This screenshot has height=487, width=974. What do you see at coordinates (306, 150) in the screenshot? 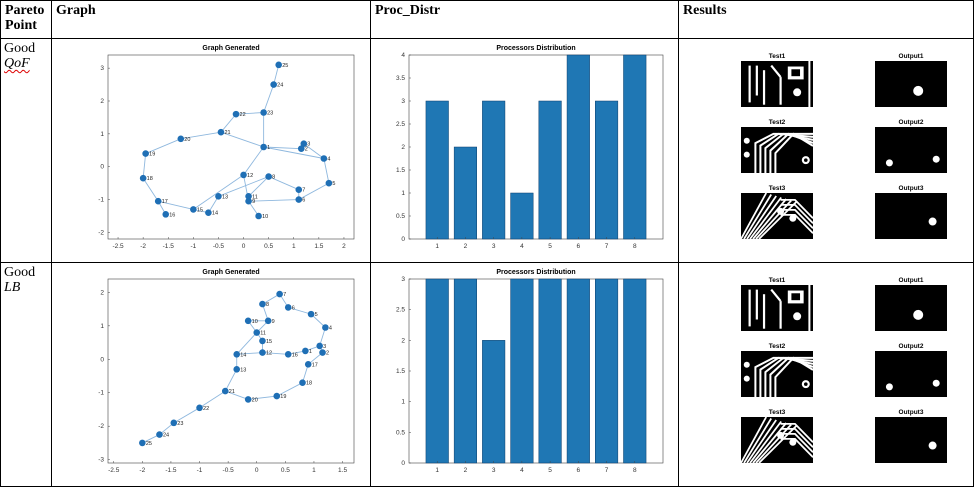
I see `node-label: 2` at bounding box center [306, 150].